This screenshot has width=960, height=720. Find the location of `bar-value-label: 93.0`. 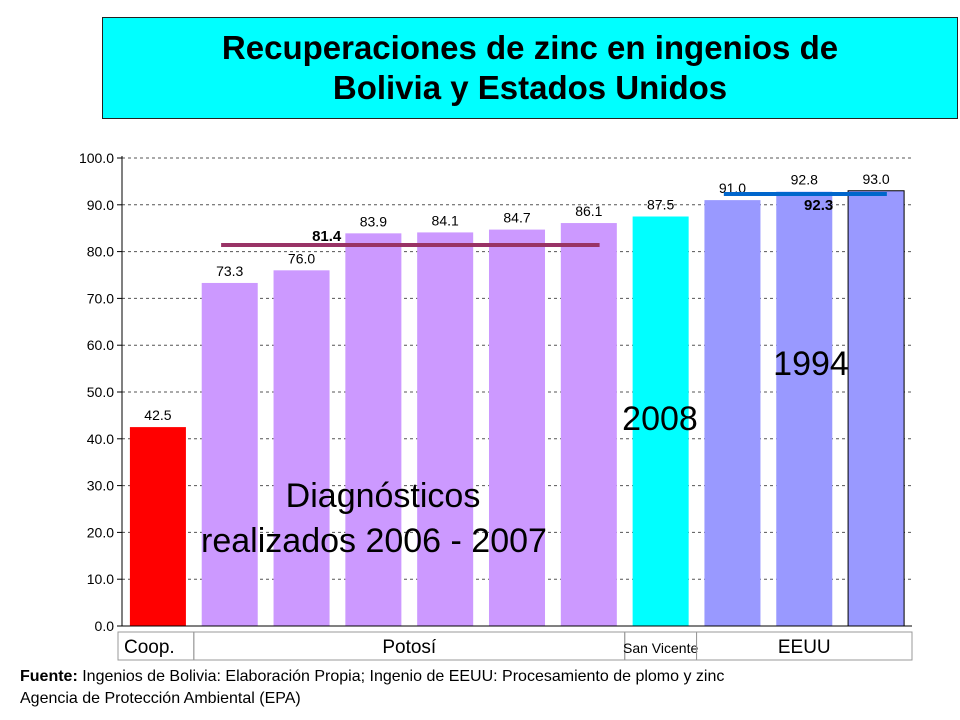

bar-value-label: 93.0 is located at coordinates (875, 179).